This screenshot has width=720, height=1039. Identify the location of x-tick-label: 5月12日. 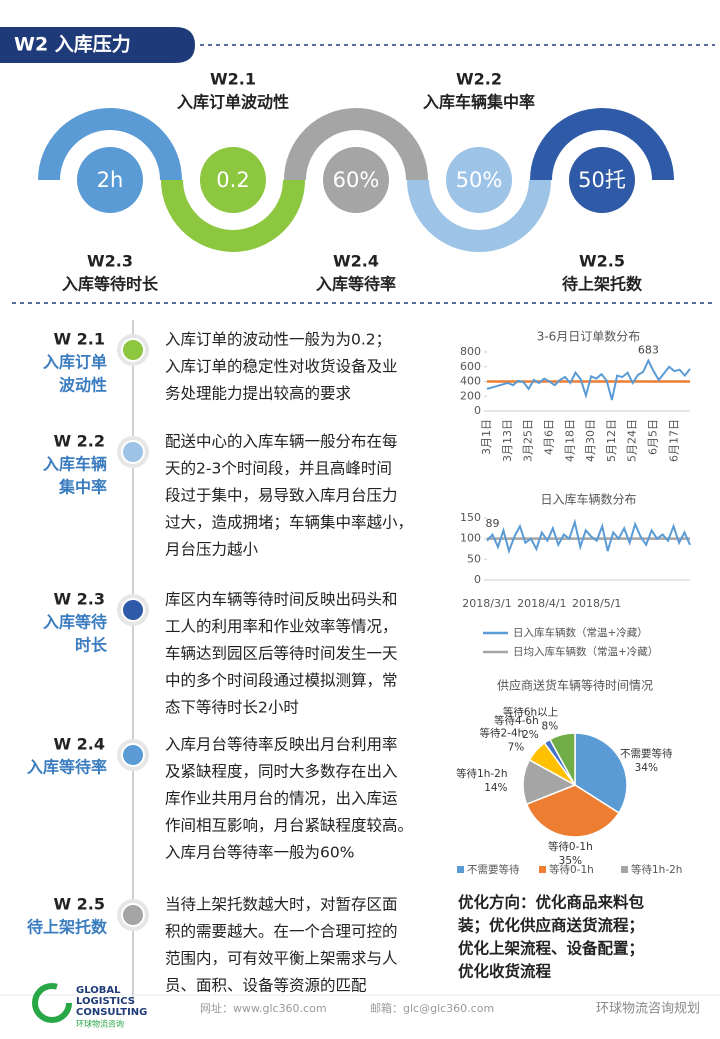
(611, 440).